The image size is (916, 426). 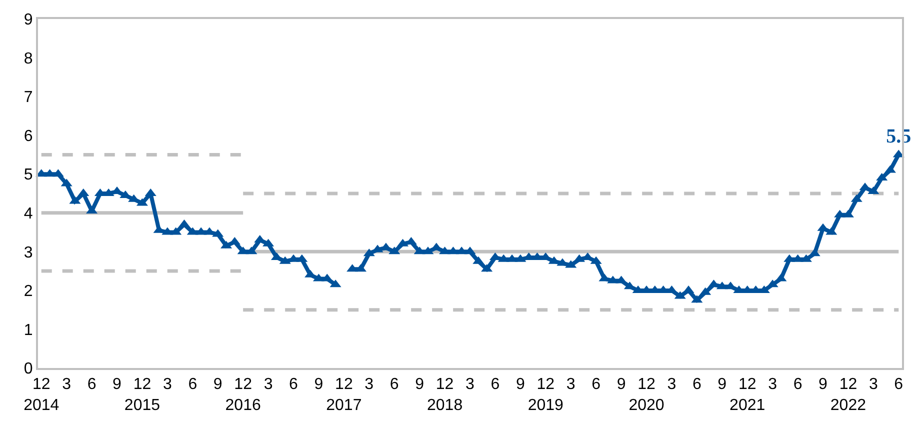 I want to click on x-tick-label: 12 2016, so click(x=243, y=395).